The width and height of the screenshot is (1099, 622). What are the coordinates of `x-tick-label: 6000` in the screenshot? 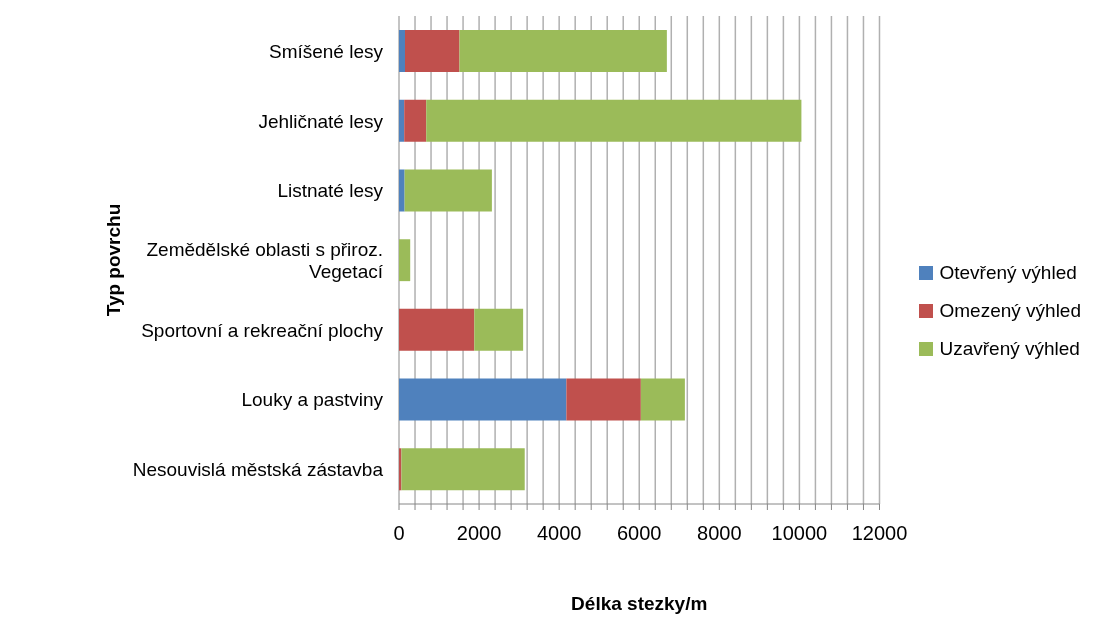 It's located at (639, 533).